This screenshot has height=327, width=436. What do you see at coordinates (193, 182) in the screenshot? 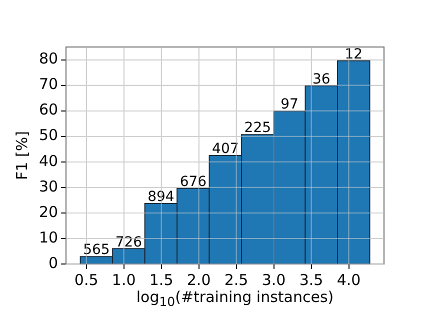
I see `annotation: 676` at bounding box center [193, 182].